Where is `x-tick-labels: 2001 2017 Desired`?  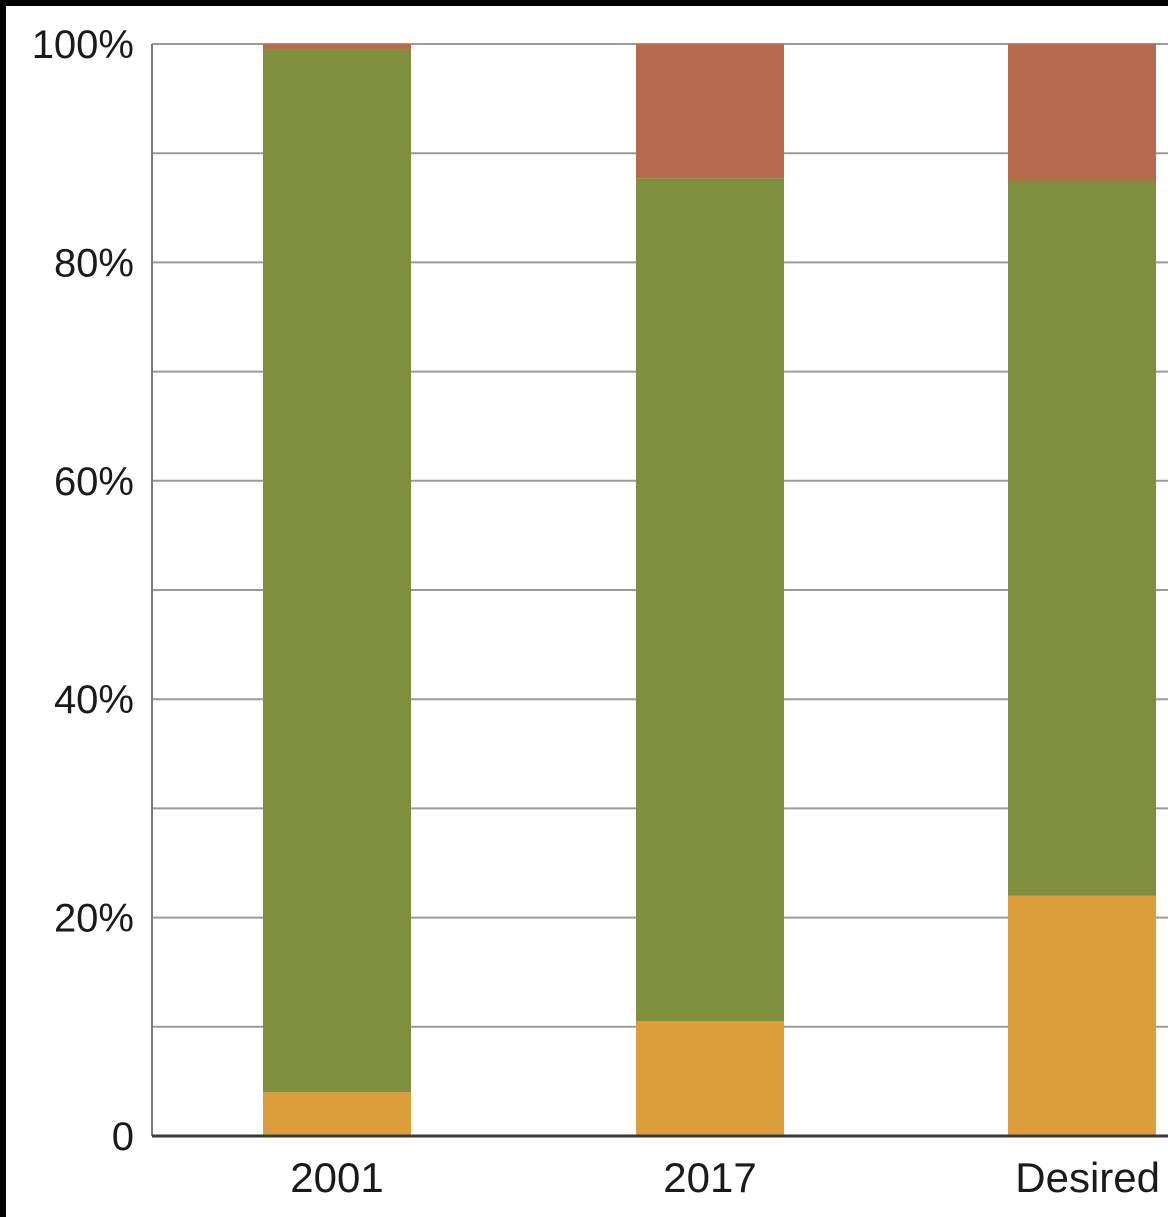 x-tick-labels: 2001 2017 Desired is located at coordinates (725, 1177).